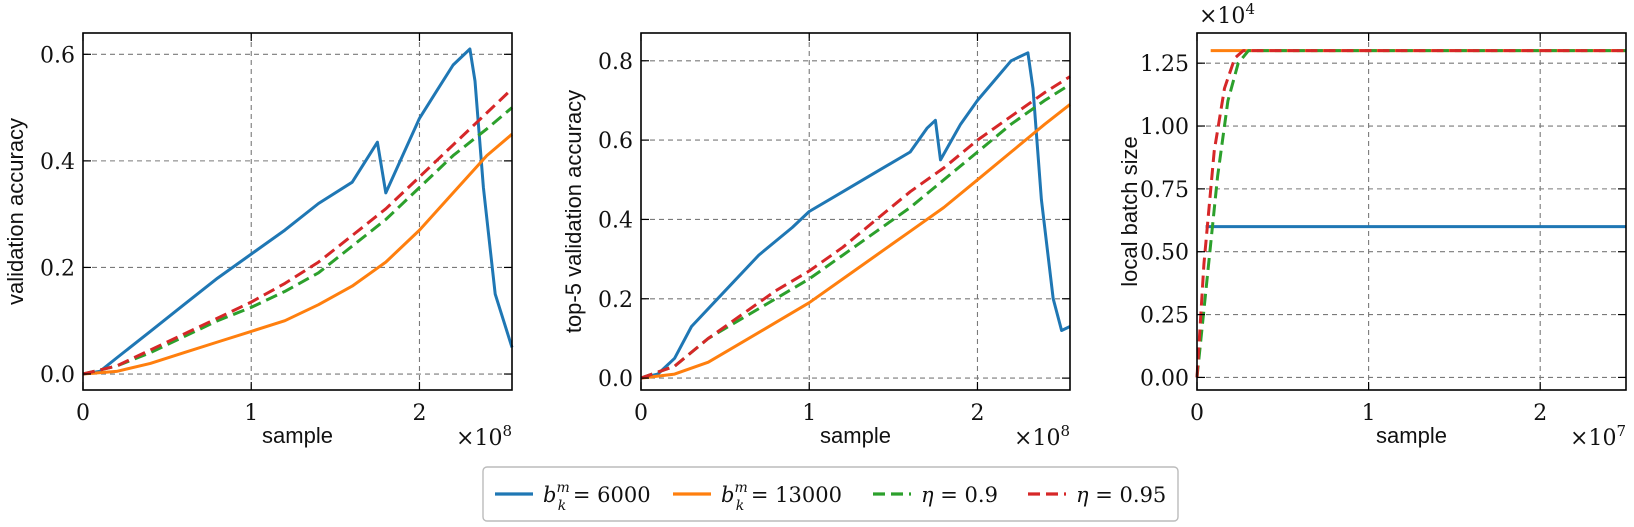 The width and height of the screenshot is (1634, 527). Describe the element at coordinates (1164, 253) in the screenshot. I see `y-tick-label: 0.50` at that location.